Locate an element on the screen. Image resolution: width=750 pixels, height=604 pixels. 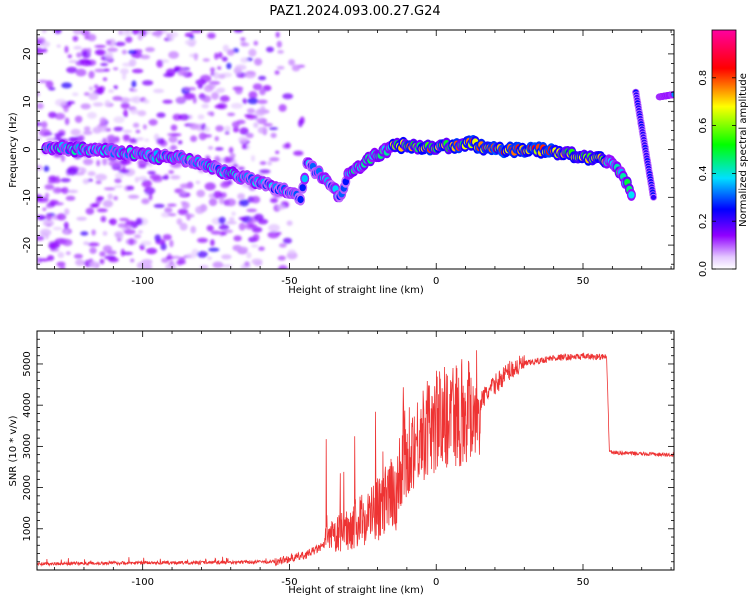
y-tick-label: -20 is located at coordinates (27, 245).